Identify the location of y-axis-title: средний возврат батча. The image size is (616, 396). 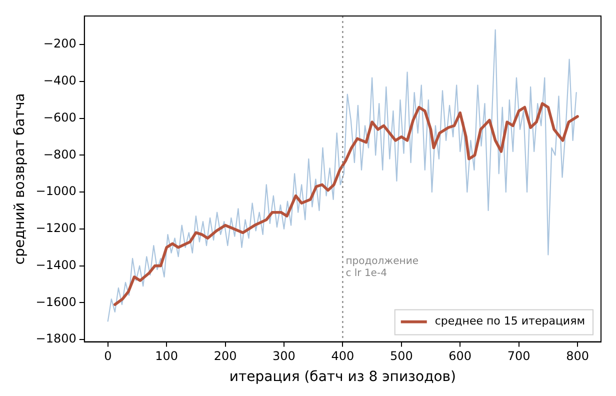
(20, 179).